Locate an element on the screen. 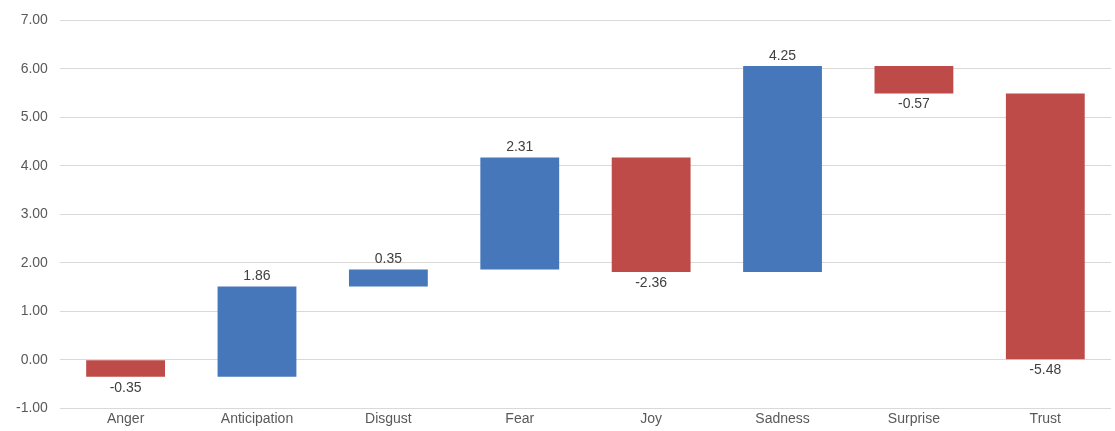 This screenshot has height=431, width=1115. y-tick-label: 7.00 is located at coordinates (34, 19).